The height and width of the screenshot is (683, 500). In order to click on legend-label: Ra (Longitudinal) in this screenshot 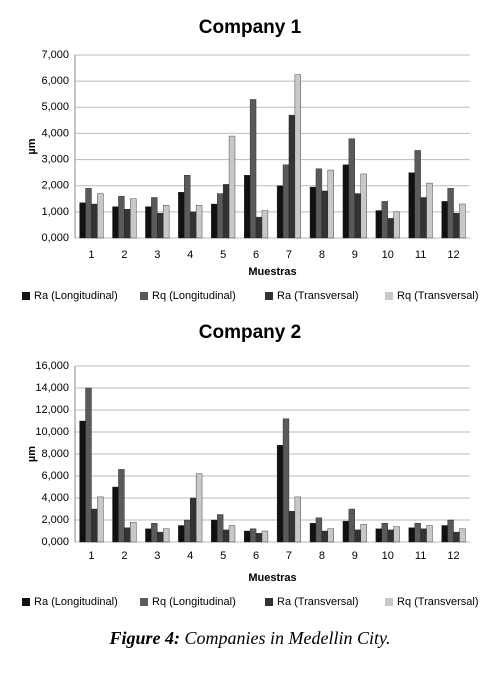, I will do `click(76, 602)`.